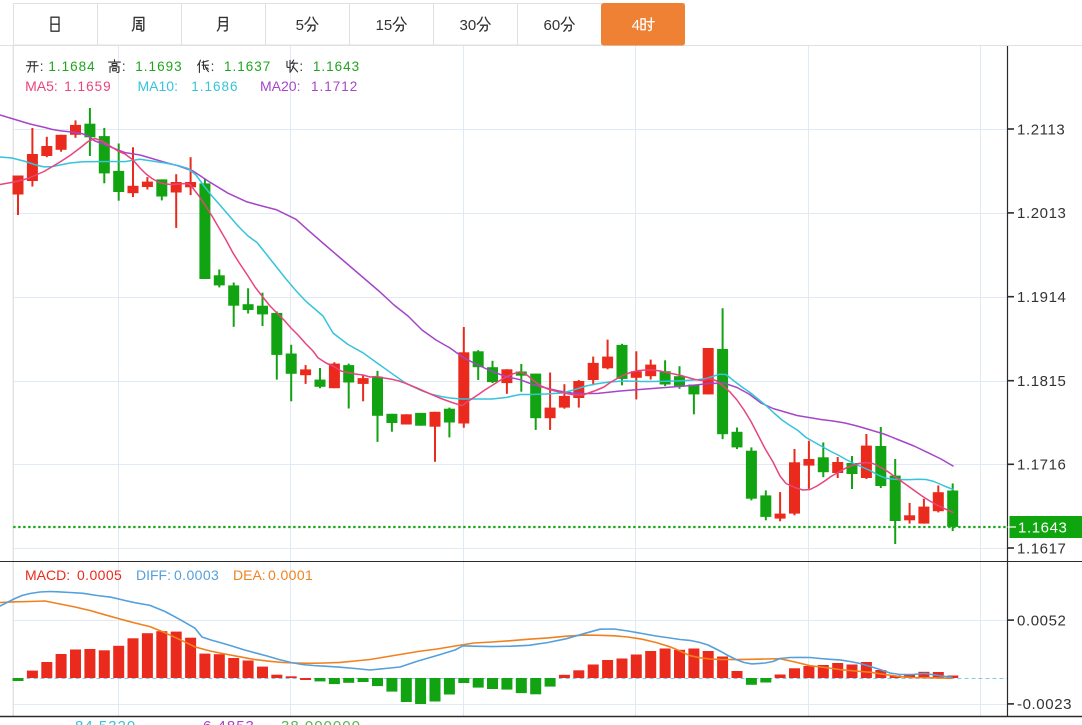  What do you see at coordinates (47, 575) in the screenshot?
I see `svg-text: MACD:` at bounding box center [47, 575].